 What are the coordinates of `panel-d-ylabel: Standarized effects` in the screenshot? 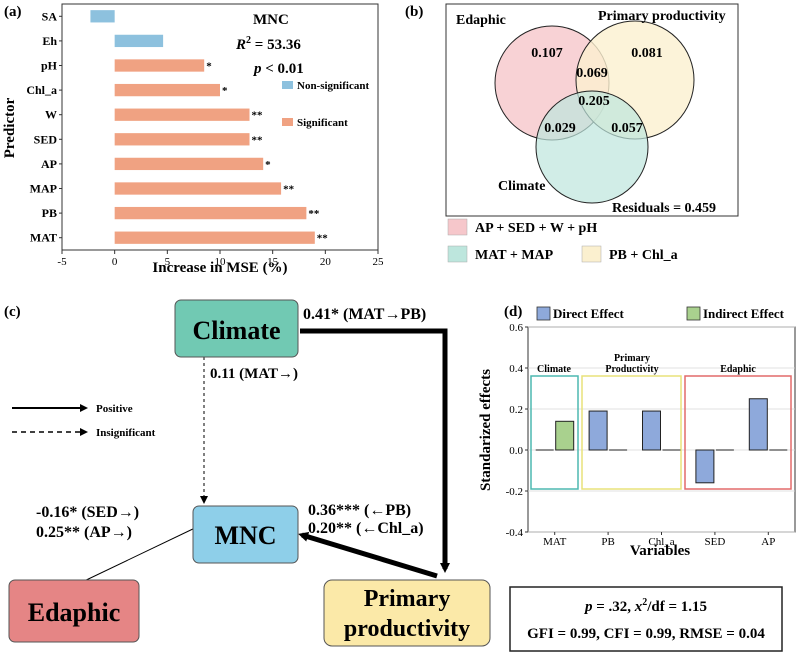 It's located at (486, 430).